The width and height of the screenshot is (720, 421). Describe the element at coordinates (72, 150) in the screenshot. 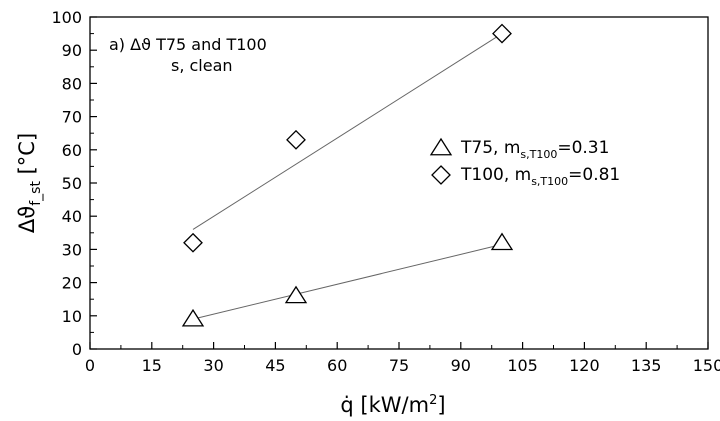

I see `y-tick-label: 60` at that location.